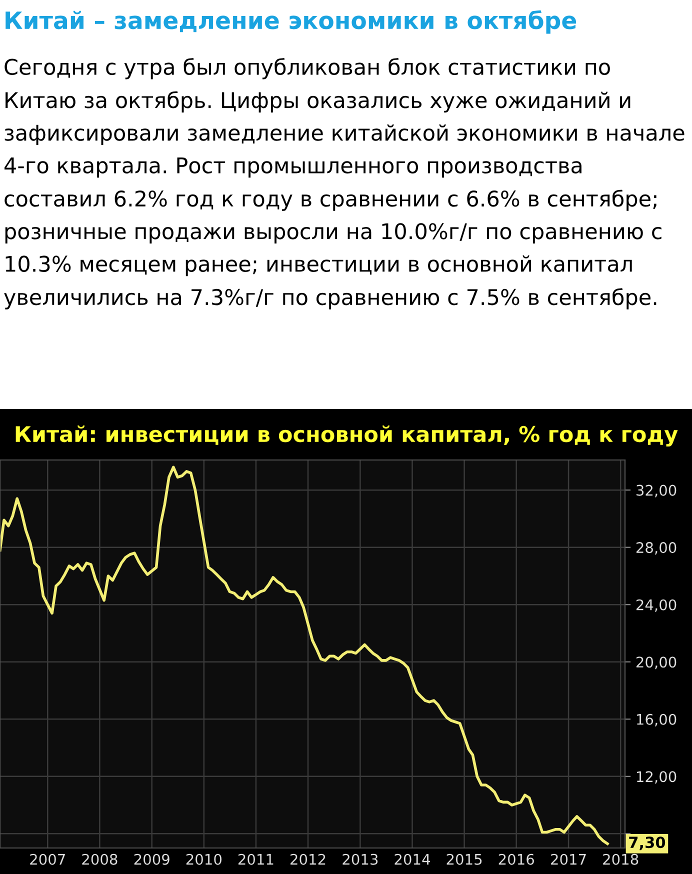 Image resolution: width=692 pixels, height=874 pixels. Describe the element at coordinates (656, 720) in the screenshot. I see `y-tick-label: 16,00` at that location.